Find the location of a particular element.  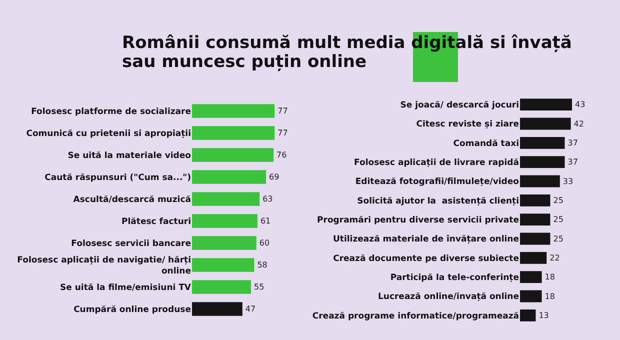

y-tick-label: Solicită ajutor la asistență clienți is located at coordinates (438, 201).